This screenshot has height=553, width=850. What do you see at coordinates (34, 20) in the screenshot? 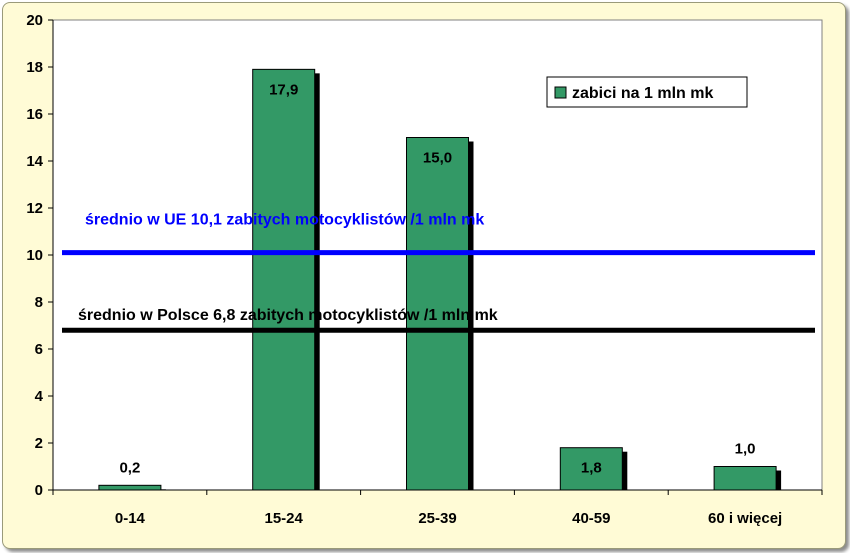
I see `y-tick-label: 20` at bounding box center [34, 20].